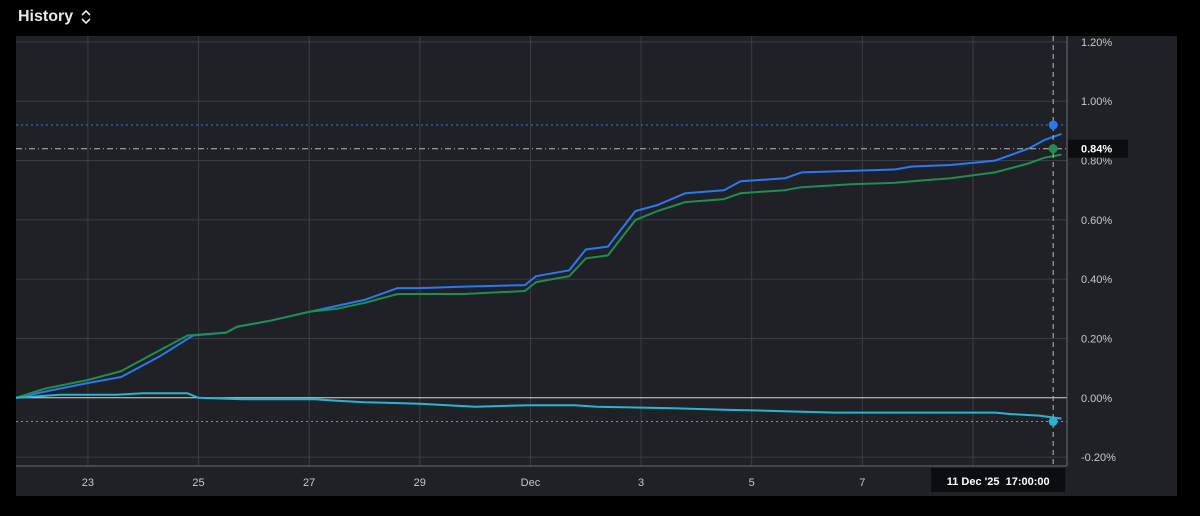 This screenshot has width=1200, height=516. I want to click on y-tick-label: 0.00%, so click(1096, 399).